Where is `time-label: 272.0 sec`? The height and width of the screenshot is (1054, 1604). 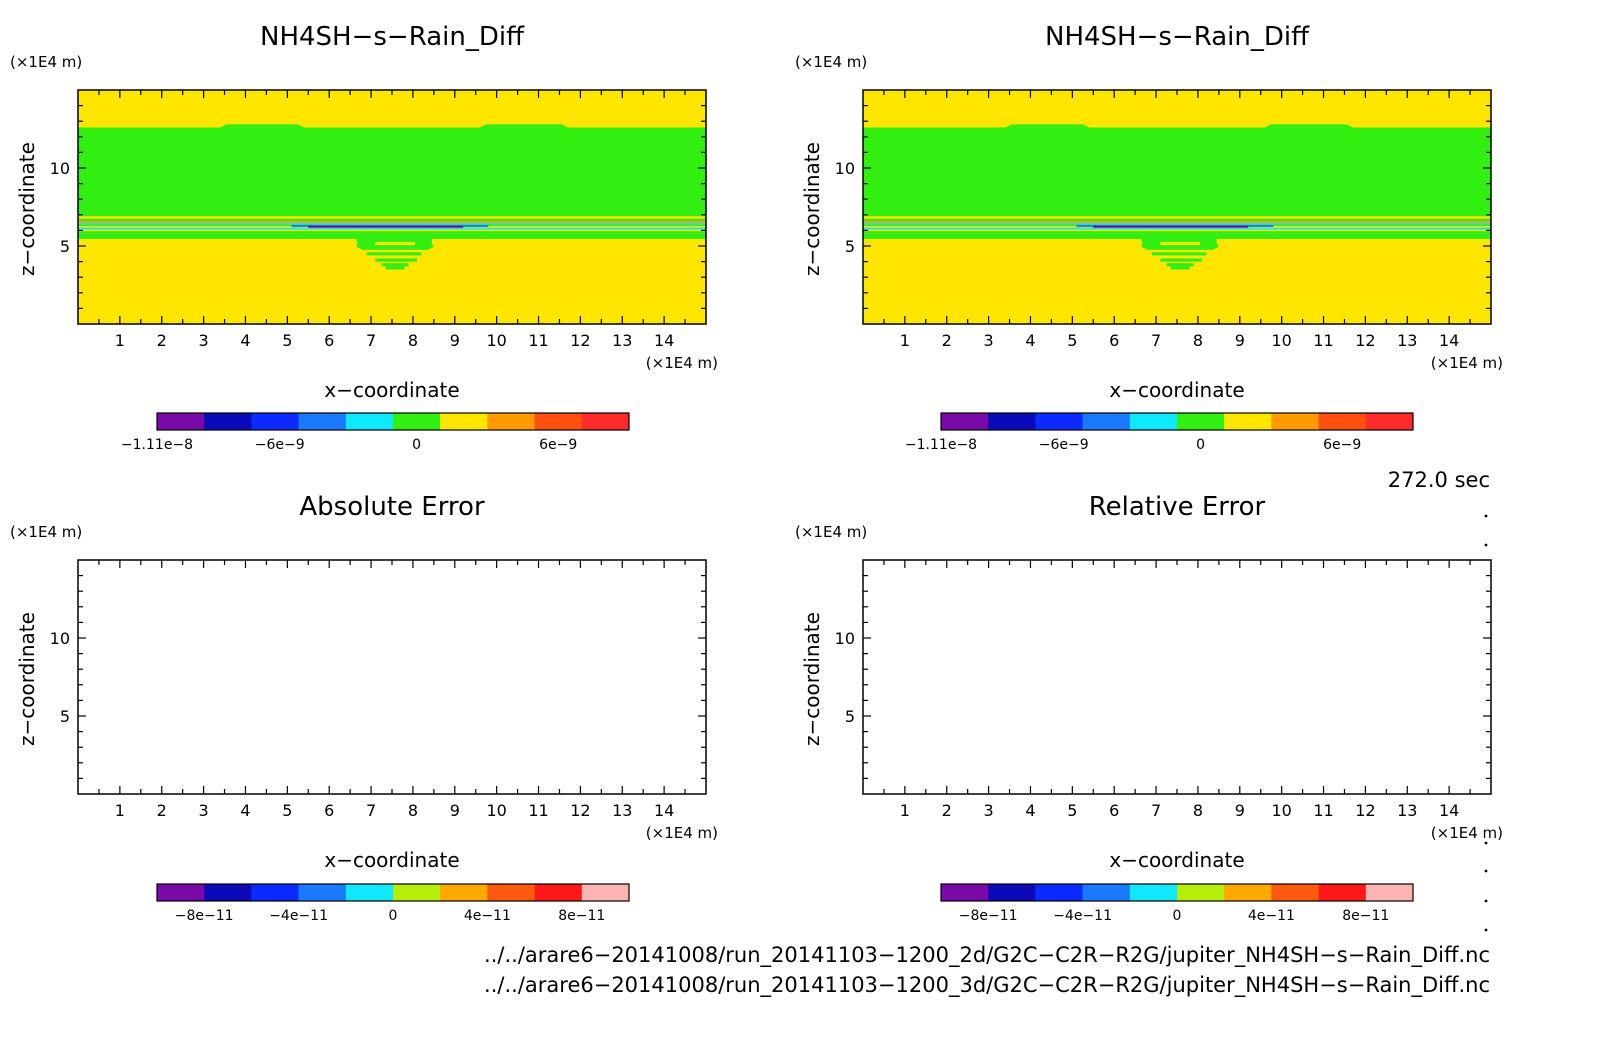
time-label: 272.0 sec is located at coordinates (1439, 480).